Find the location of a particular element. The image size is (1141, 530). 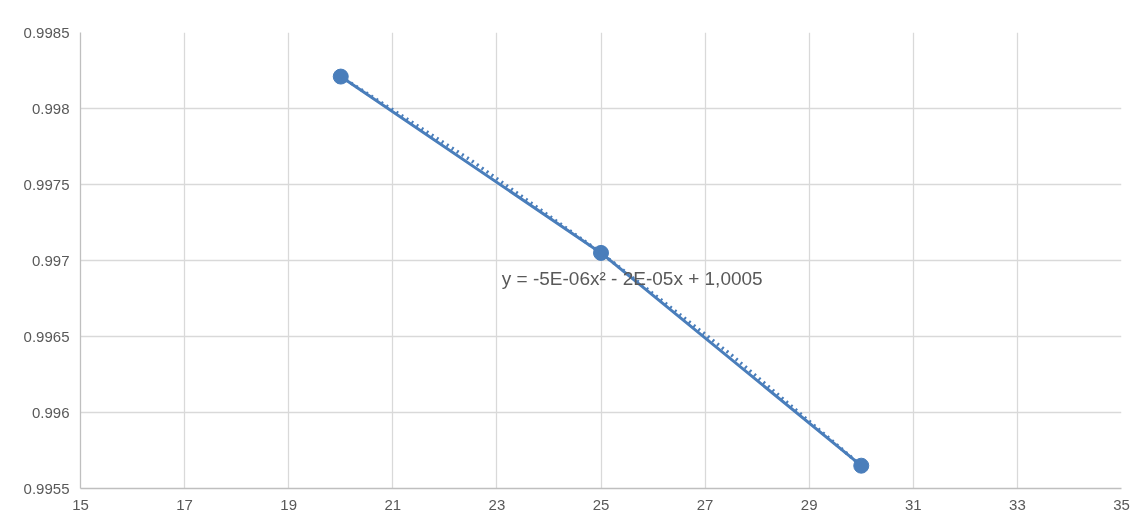

x-tick-label: 25 is located at coordinates (601, 504).